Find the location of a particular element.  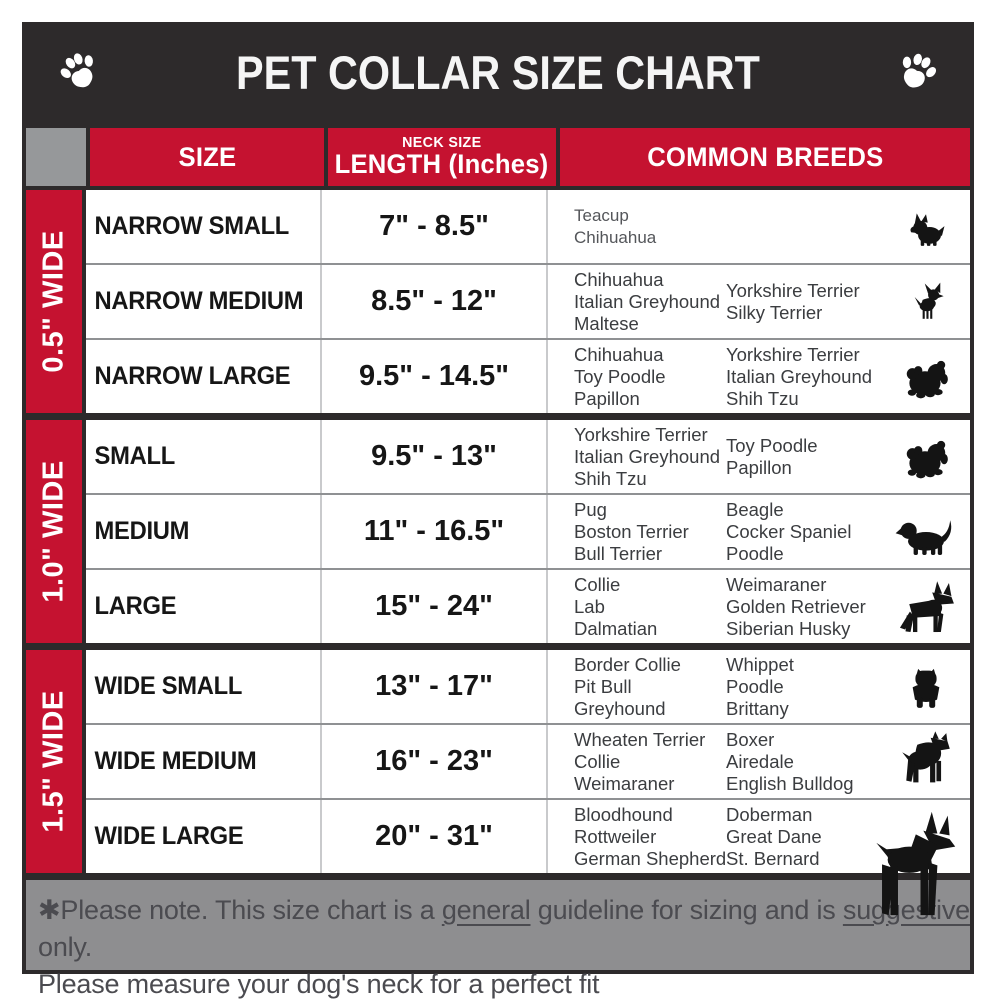

footer-text-segment: guideline for sizing and is is located at coordinates (686, 910).